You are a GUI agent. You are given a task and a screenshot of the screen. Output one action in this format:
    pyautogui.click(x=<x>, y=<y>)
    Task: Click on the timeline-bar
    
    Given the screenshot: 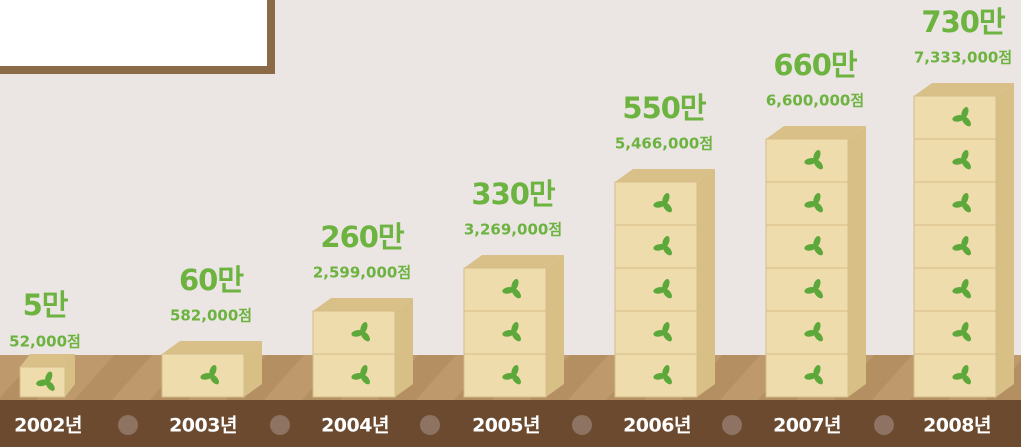 What is the action you would take?
    pyautogui.click(x=510, y=423)
    